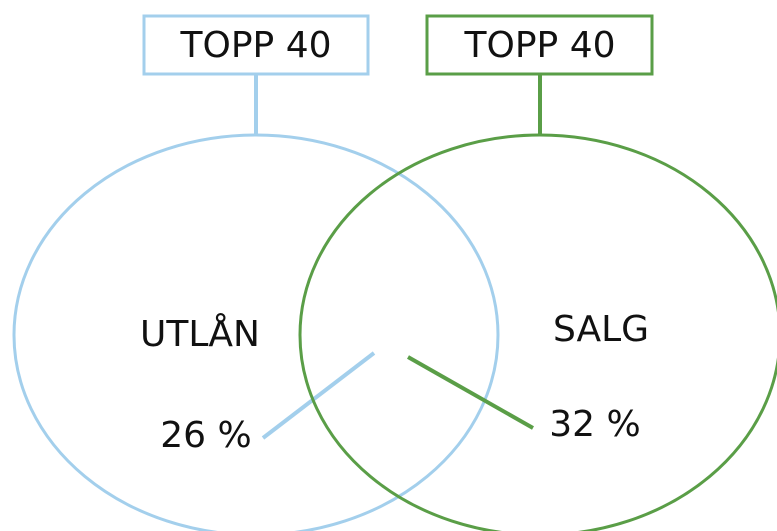 The height and width of the screenshot is (531, 777). What do you see at coordinates (594, 424) in the screenshot?
I see `share-label: 32 %` at bounding box center [594, 424].